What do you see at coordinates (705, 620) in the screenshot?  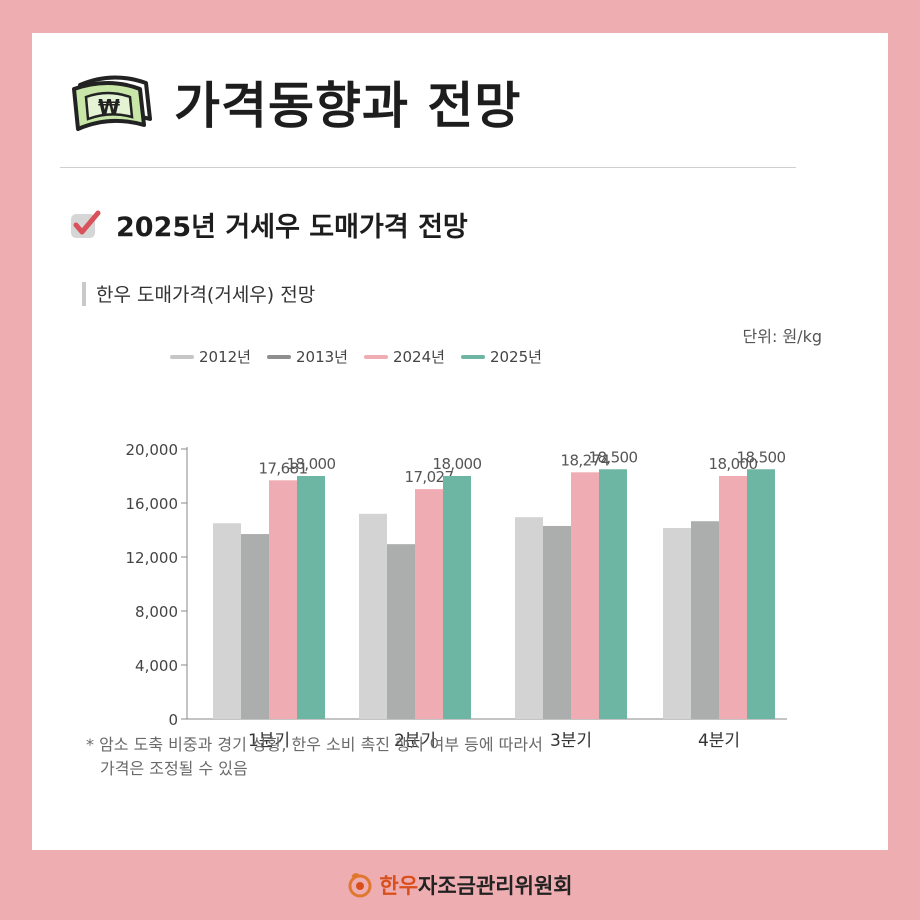 I see `bar-2013년-4분기` at bounding box center [705, 620].